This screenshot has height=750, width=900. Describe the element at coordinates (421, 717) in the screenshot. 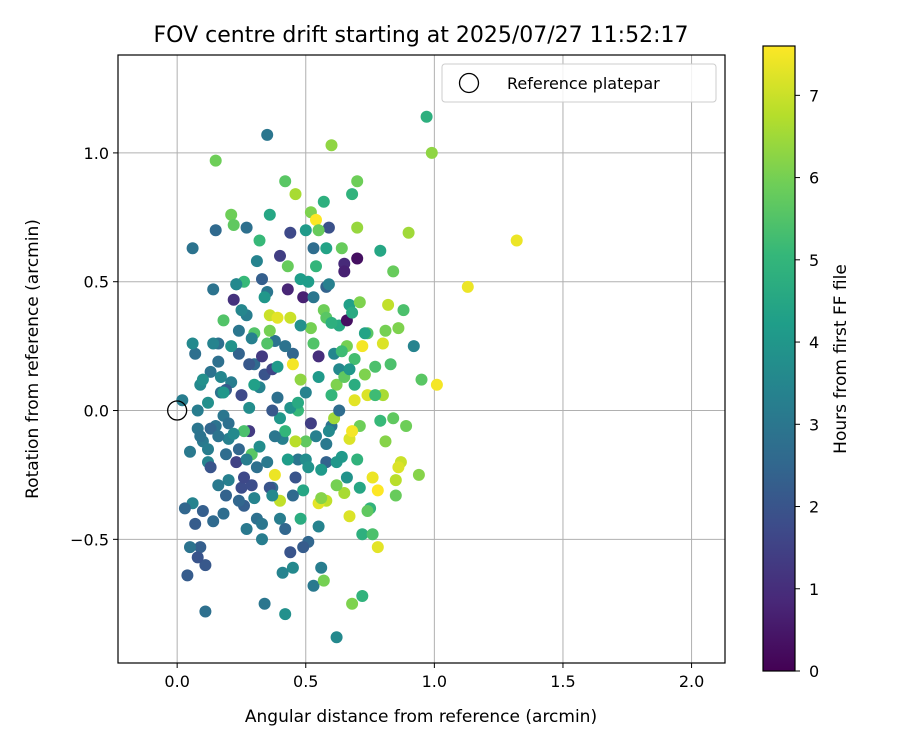

I see `x-axis-label: Angular distance from reference (arcmin)` at that location.